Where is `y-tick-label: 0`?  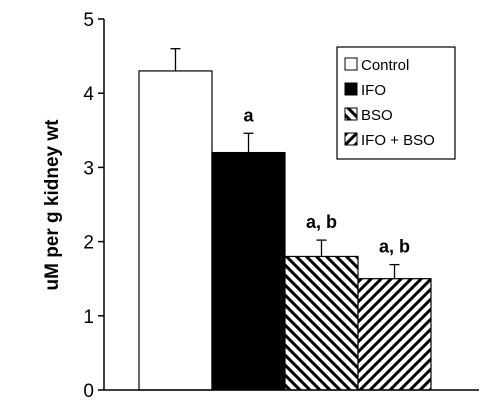 y-tick-label: 0 is located at coordinates (88, 391).